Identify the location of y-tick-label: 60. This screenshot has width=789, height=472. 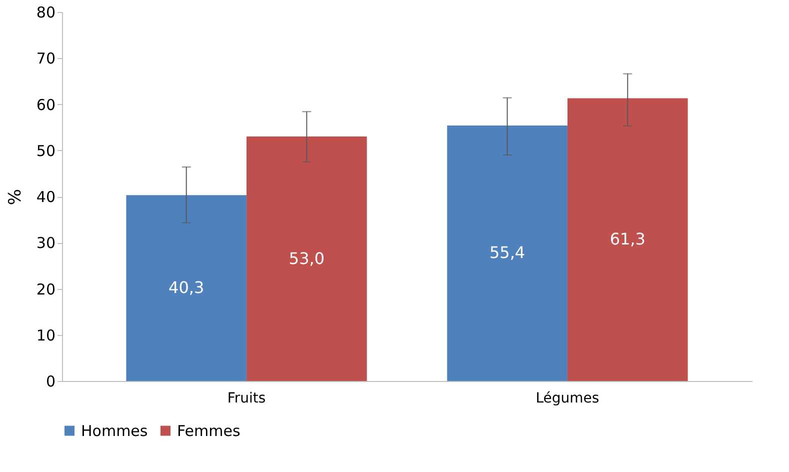
(46, 105).